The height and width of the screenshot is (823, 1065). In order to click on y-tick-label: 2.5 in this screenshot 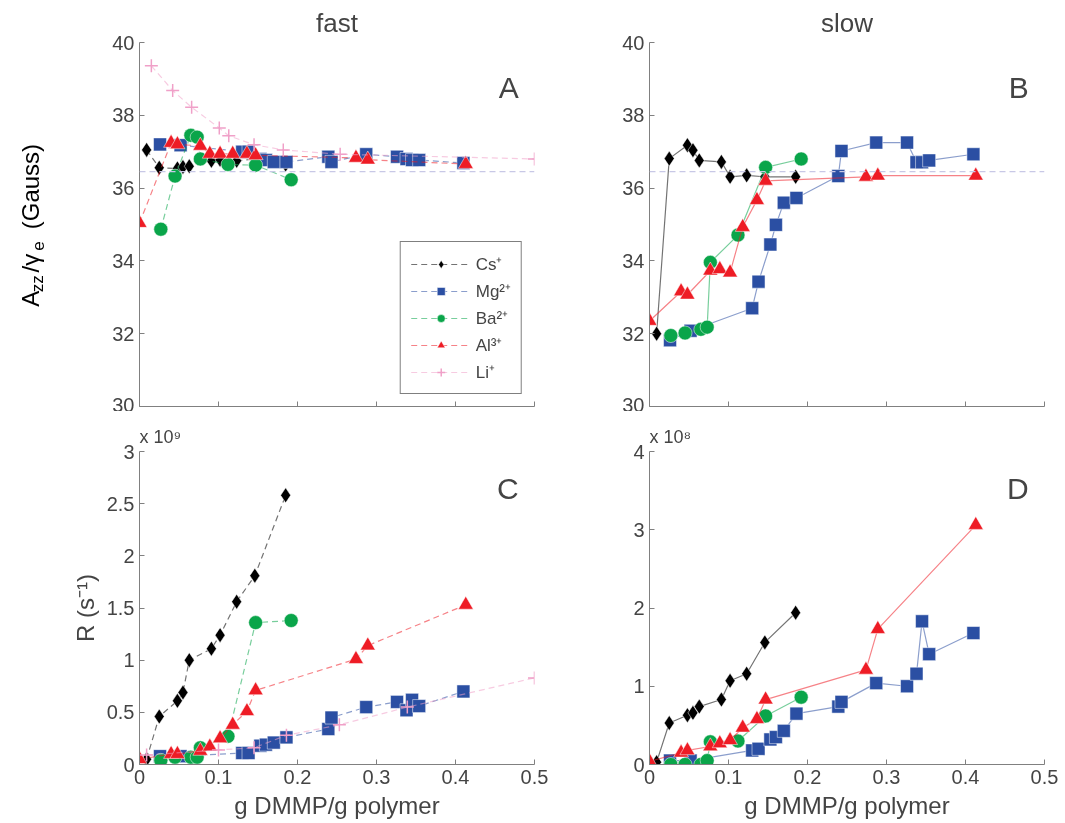, I will do `click(120, 503)`.